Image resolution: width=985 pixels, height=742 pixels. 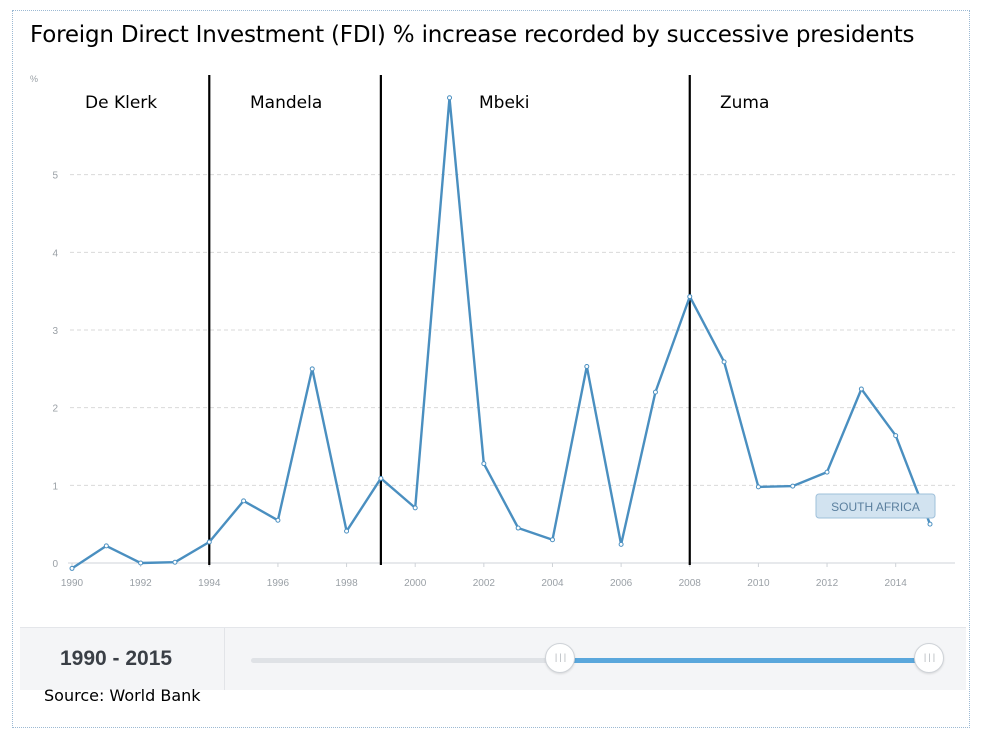 What do you see at coordinates (312, 369) in the screenshot?
I see `data-point-1997` at bounding box center [312, 369].